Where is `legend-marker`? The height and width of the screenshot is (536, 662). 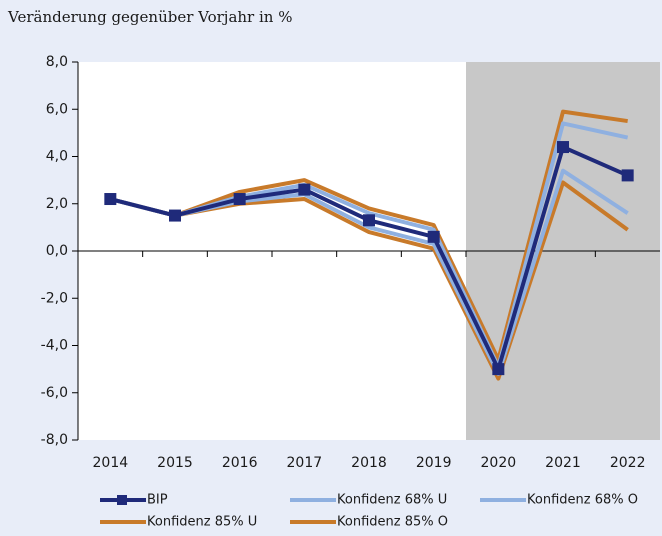
legend-marker is located at coordinates (122, 500).